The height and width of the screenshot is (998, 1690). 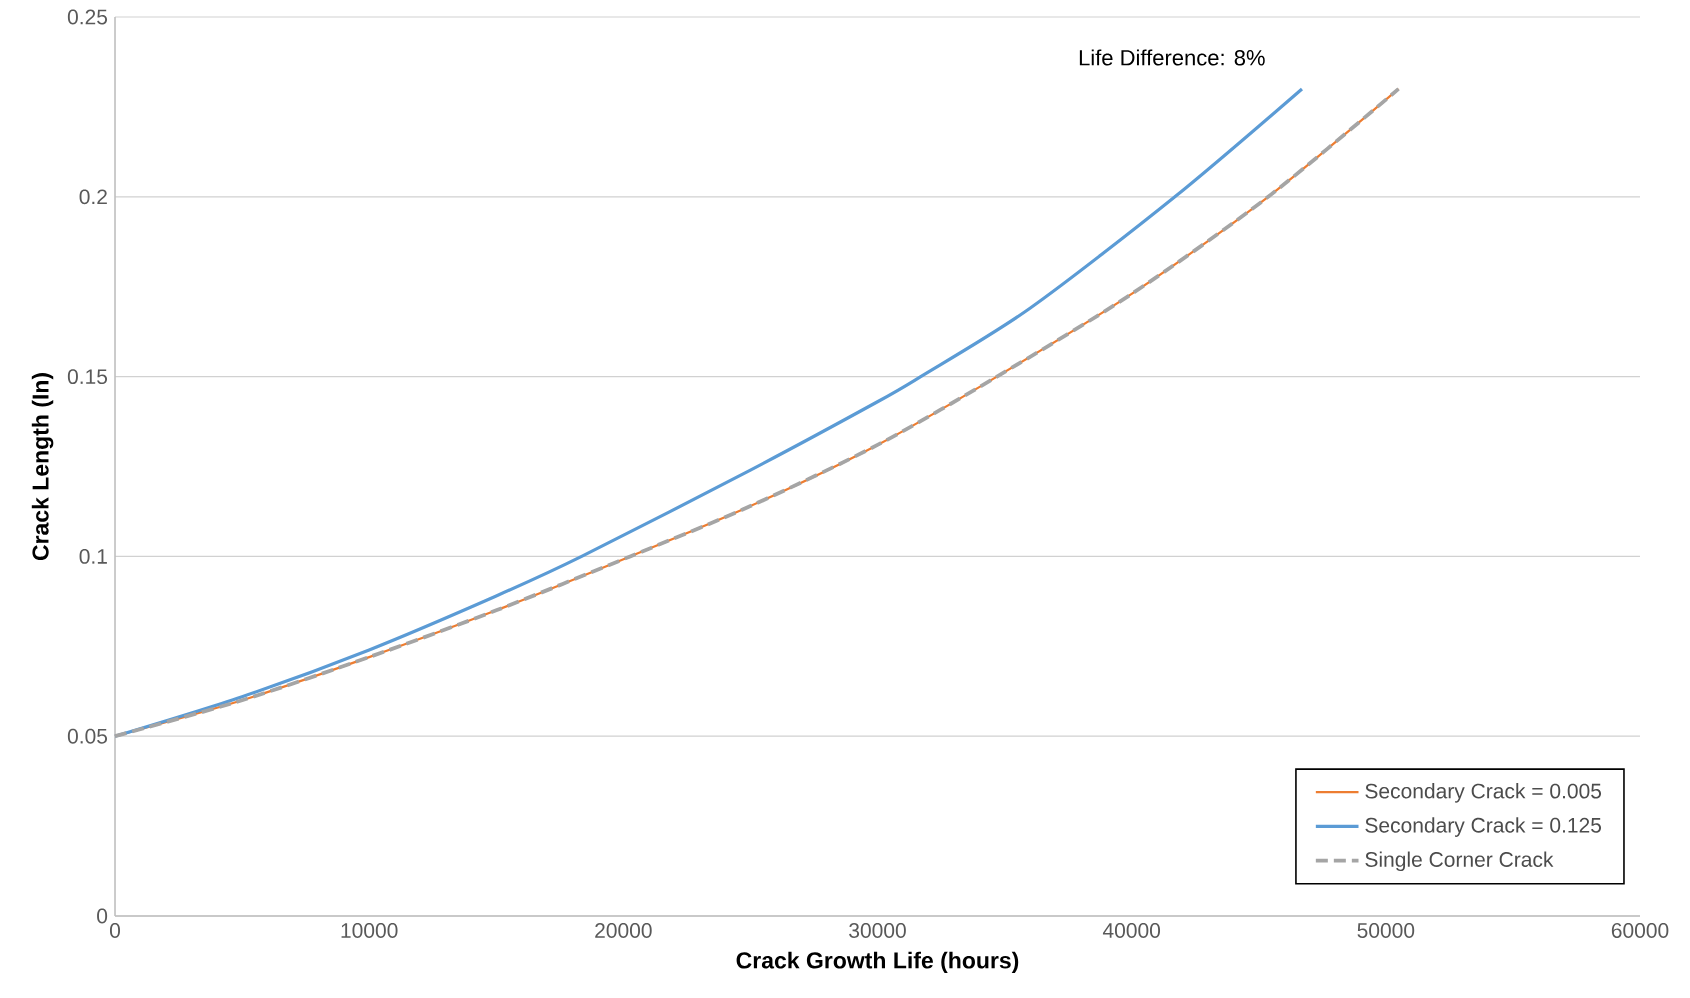 I want to click on x-tick-label: 40000, so click(x=1131, y=930).